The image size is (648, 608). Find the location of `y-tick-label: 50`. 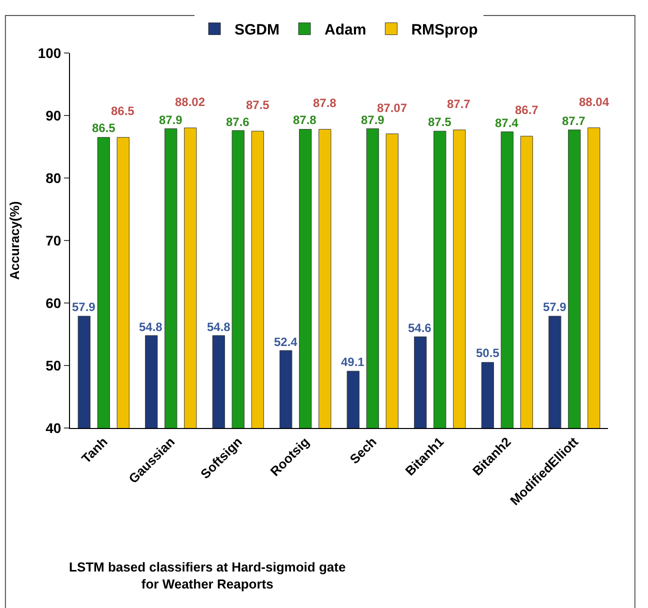

y-tick-label: 50 is located at coordinates (54, 365).